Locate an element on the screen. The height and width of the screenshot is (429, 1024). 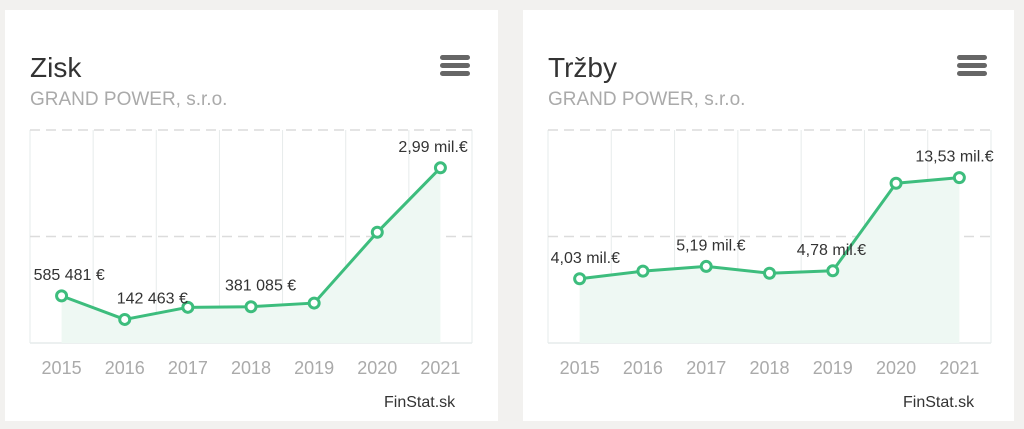
data-label: 142 463 € is located at coordinates (152, 298).